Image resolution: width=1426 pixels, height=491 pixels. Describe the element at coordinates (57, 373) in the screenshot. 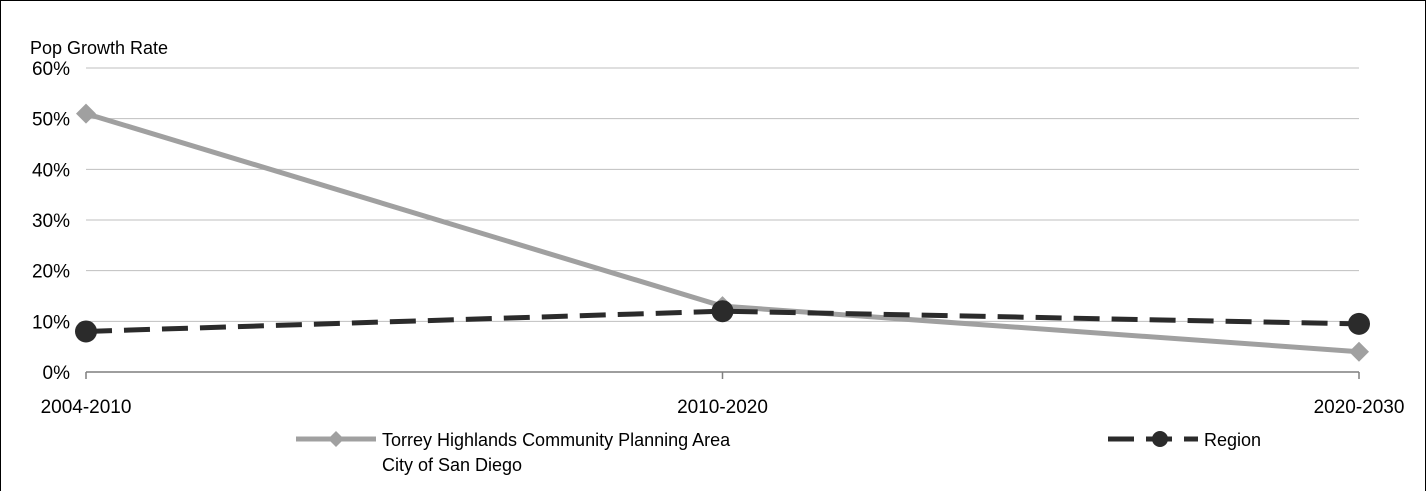

I see `y-tick-label: 0%` at that location.